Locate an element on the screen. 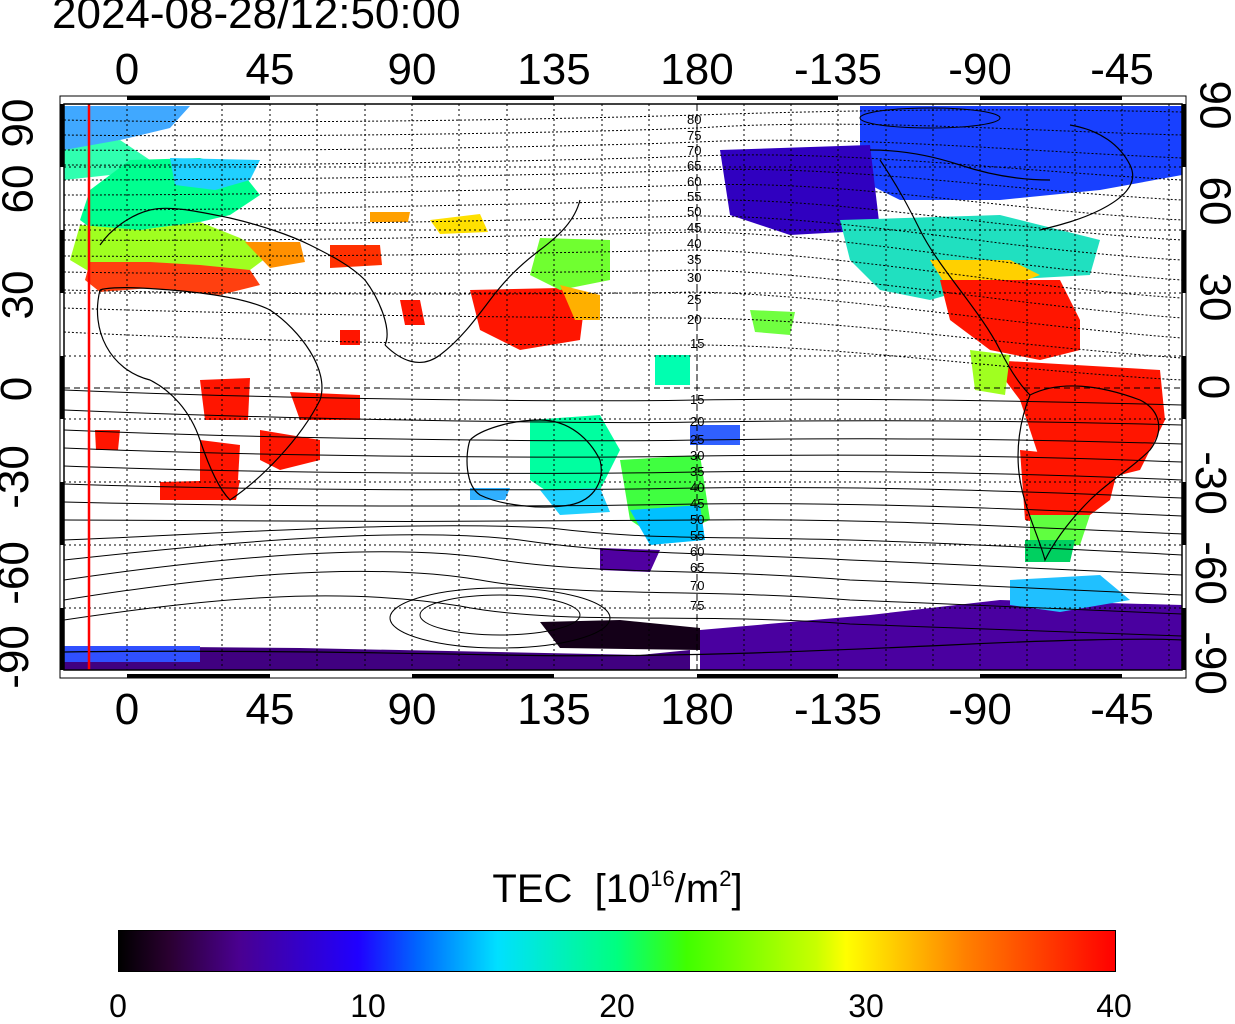  top-tick-90: 90 is located at coordinates (412, 69).